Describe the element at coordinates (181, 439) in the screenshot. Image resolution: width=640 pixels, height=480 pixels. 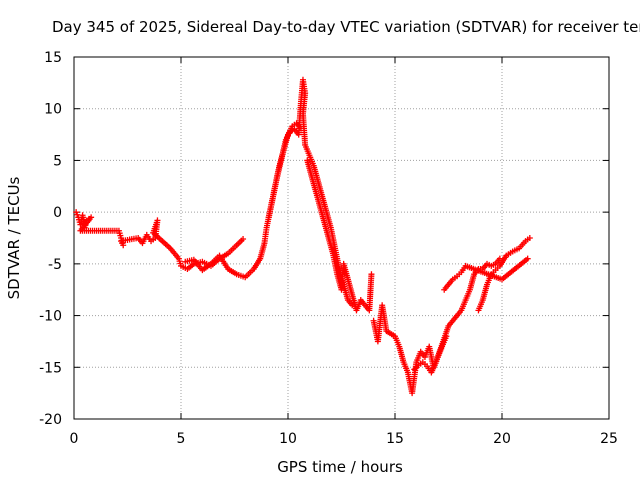
I see `x-tick-label: 5` at that location.